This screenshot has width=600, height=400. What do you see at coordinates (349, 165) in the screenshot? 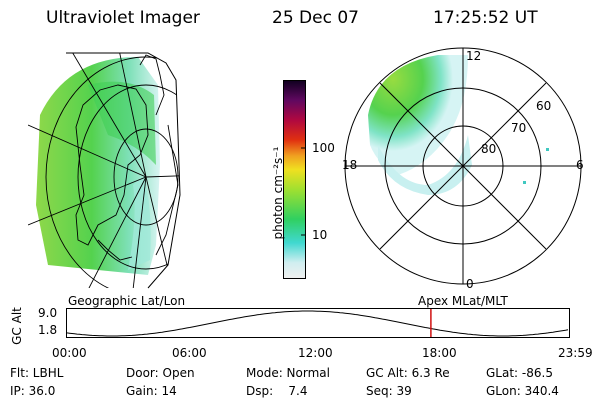
I see `mlt-label-18: 18` at bounding box center [349, 165].